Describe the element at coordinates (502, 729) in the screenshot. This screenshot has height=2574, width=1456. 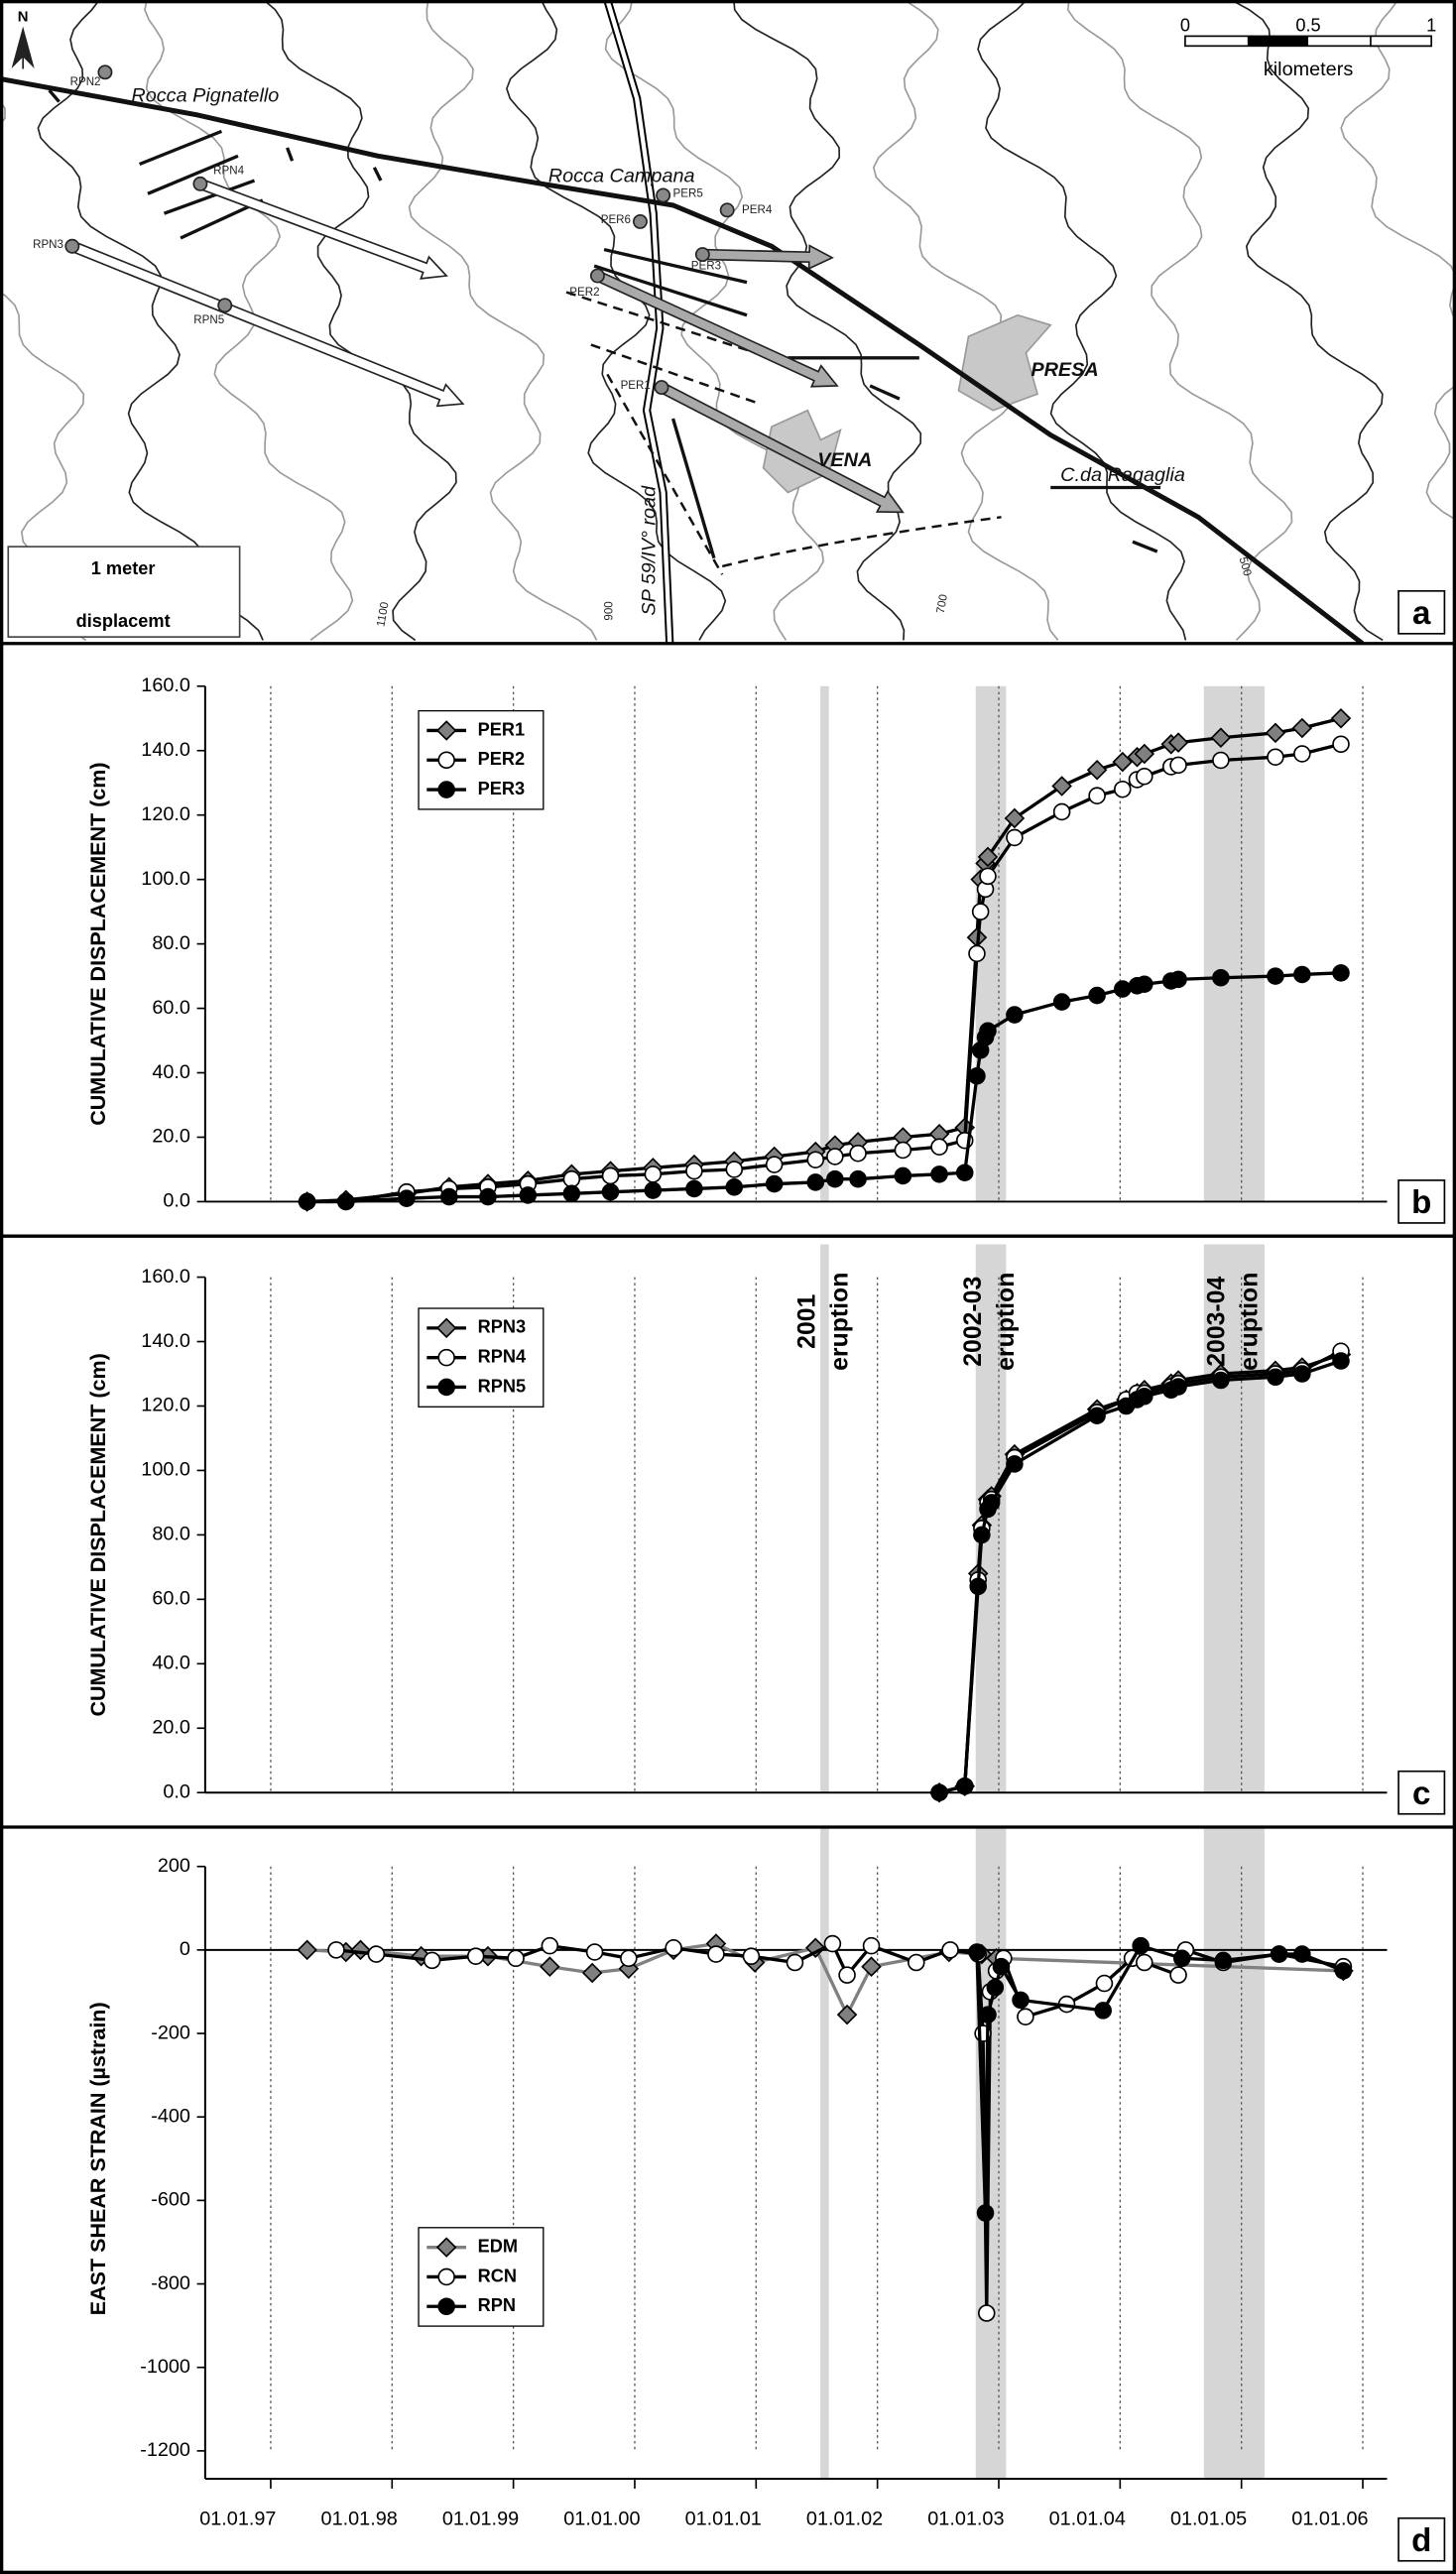
I see `legend-label: PER1` at that location.